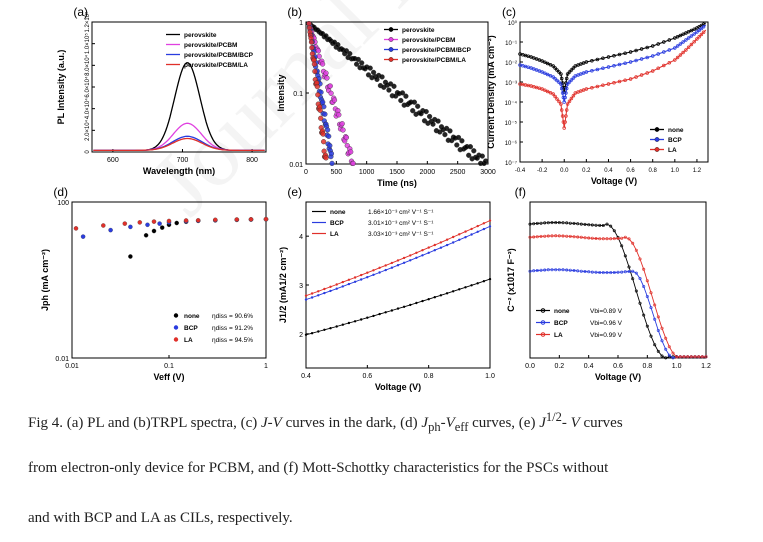 The height and width of the screenshot is (542, 763). Describe the element at coordinates (367, 172) in the screenshot. I see `x-tick-label: 1000` at that location.